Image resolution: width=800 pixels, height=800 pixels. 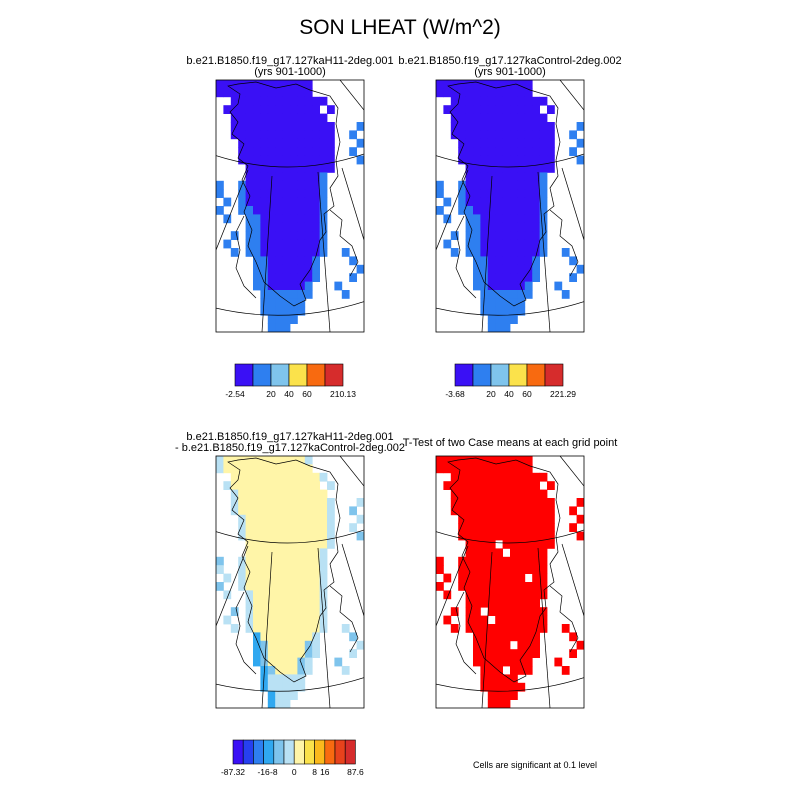 What do you see at coordinates (325, 772) in the screenshot?
I see `colorbar-label: 16` at bounding box center [325, 772].